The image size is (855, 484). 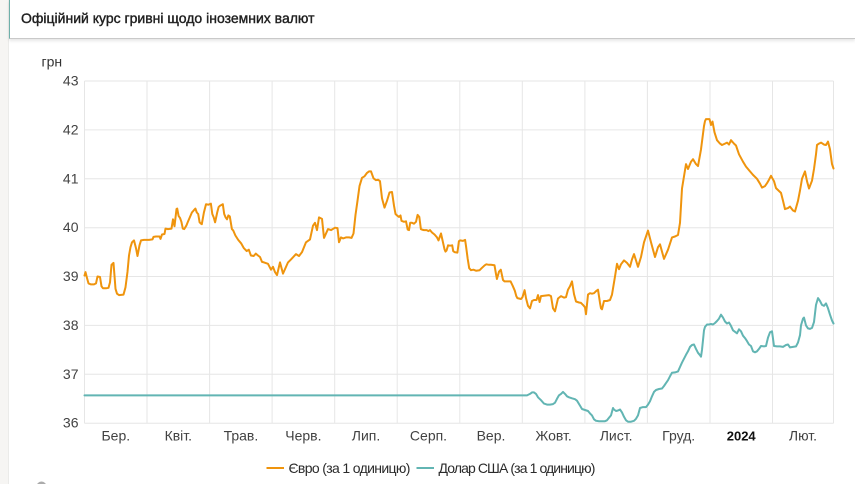 What do you see at coordinates (678, 436) in the screenshot?
I see `svg-text: Груд.` at bounding box center [678, 436].